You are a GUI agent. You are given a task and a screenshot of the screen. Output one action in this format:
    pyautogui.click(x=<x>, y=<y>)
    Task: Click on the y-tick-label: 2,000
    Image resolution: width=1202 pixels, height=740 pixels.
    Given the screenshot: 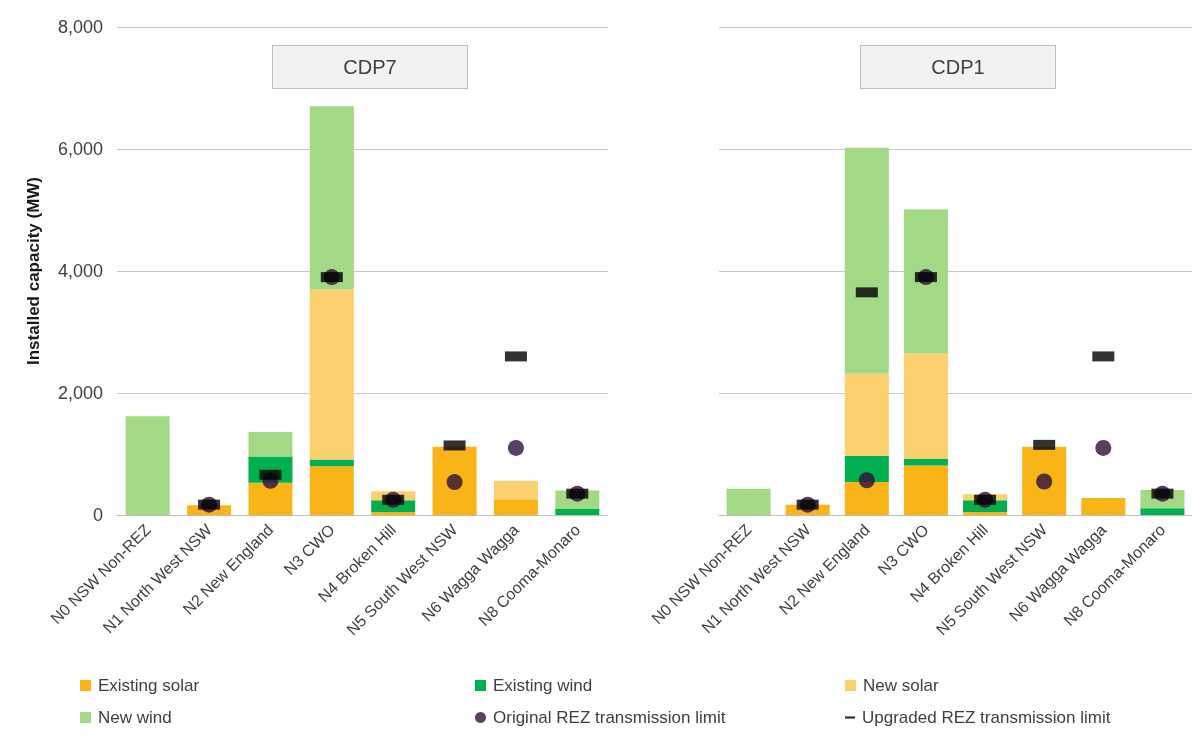 What is the action you would take?
    pyautogui.click(x=80, y=393)
    